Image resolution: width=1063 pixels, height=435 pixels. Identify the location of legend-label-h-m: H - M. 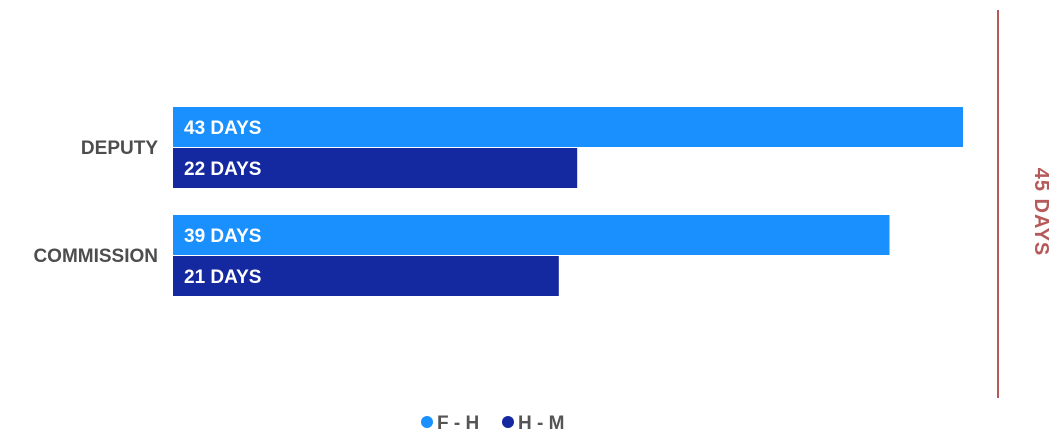
(541, 423).